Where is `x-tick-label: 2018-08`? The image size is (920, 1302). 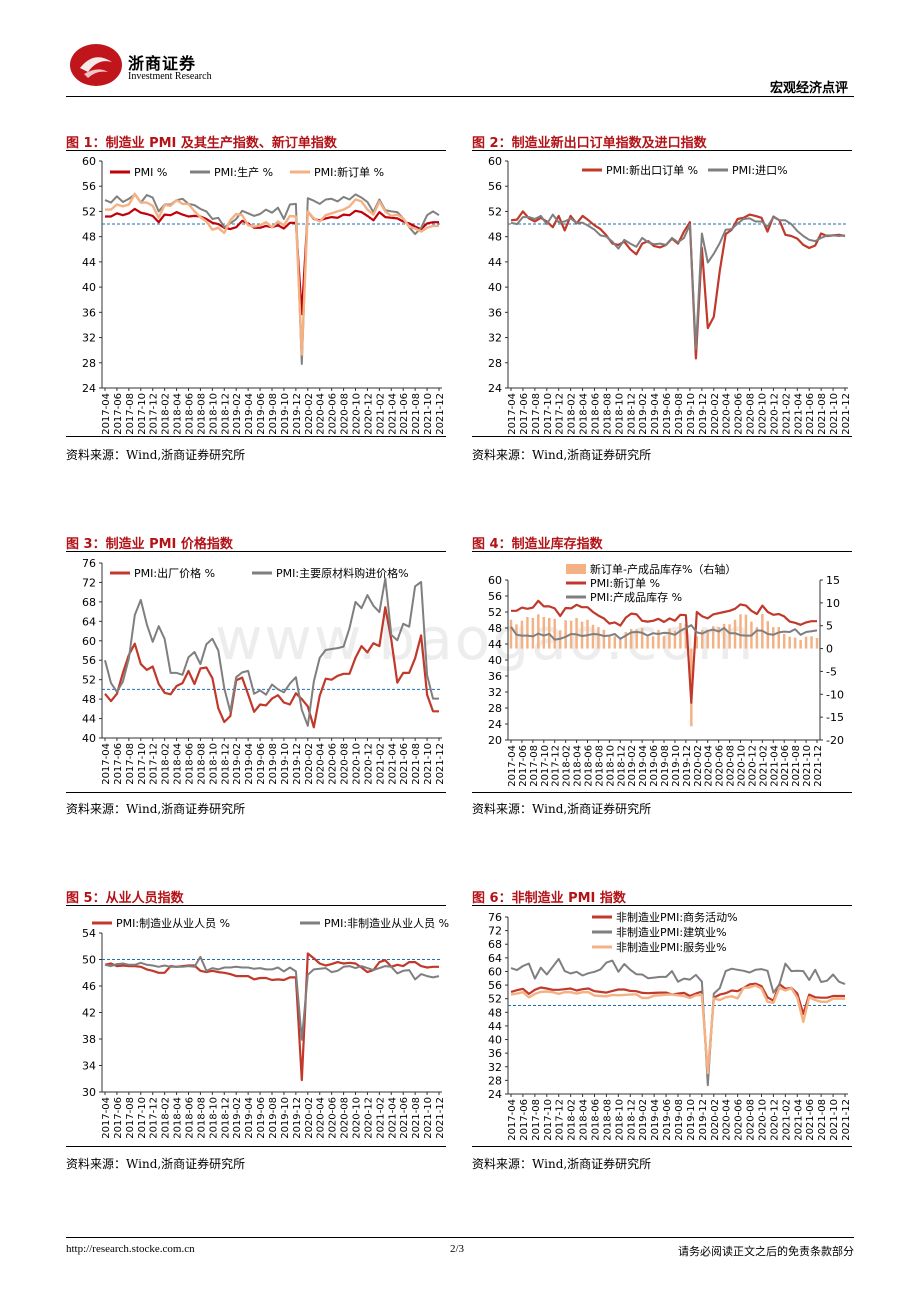 x-tick-label: 2018-08 is located at coordinates (201, 414).